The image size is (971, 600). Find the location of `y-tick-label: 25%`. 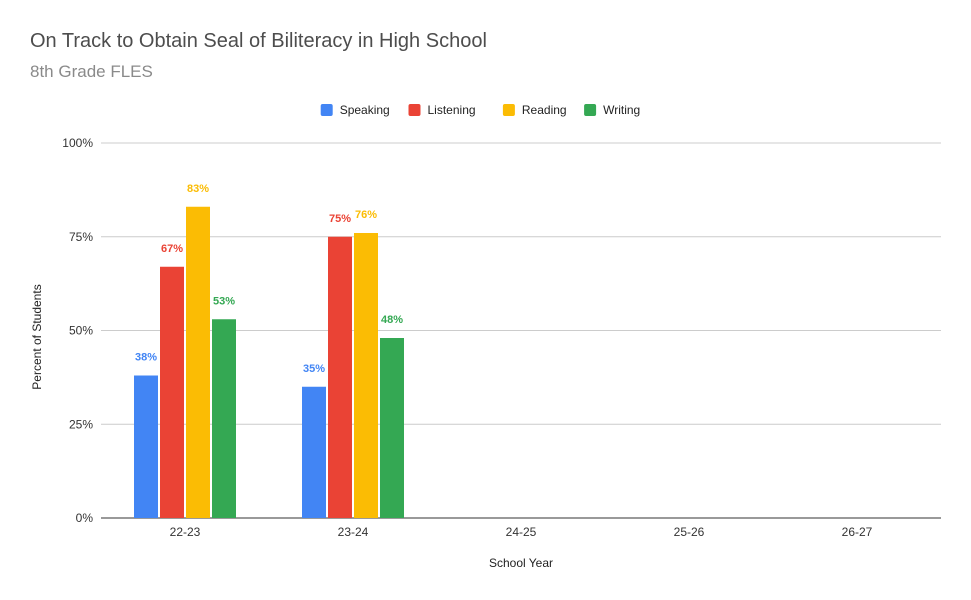

y-tick-label: 25% is located at coordinates (81, 424).